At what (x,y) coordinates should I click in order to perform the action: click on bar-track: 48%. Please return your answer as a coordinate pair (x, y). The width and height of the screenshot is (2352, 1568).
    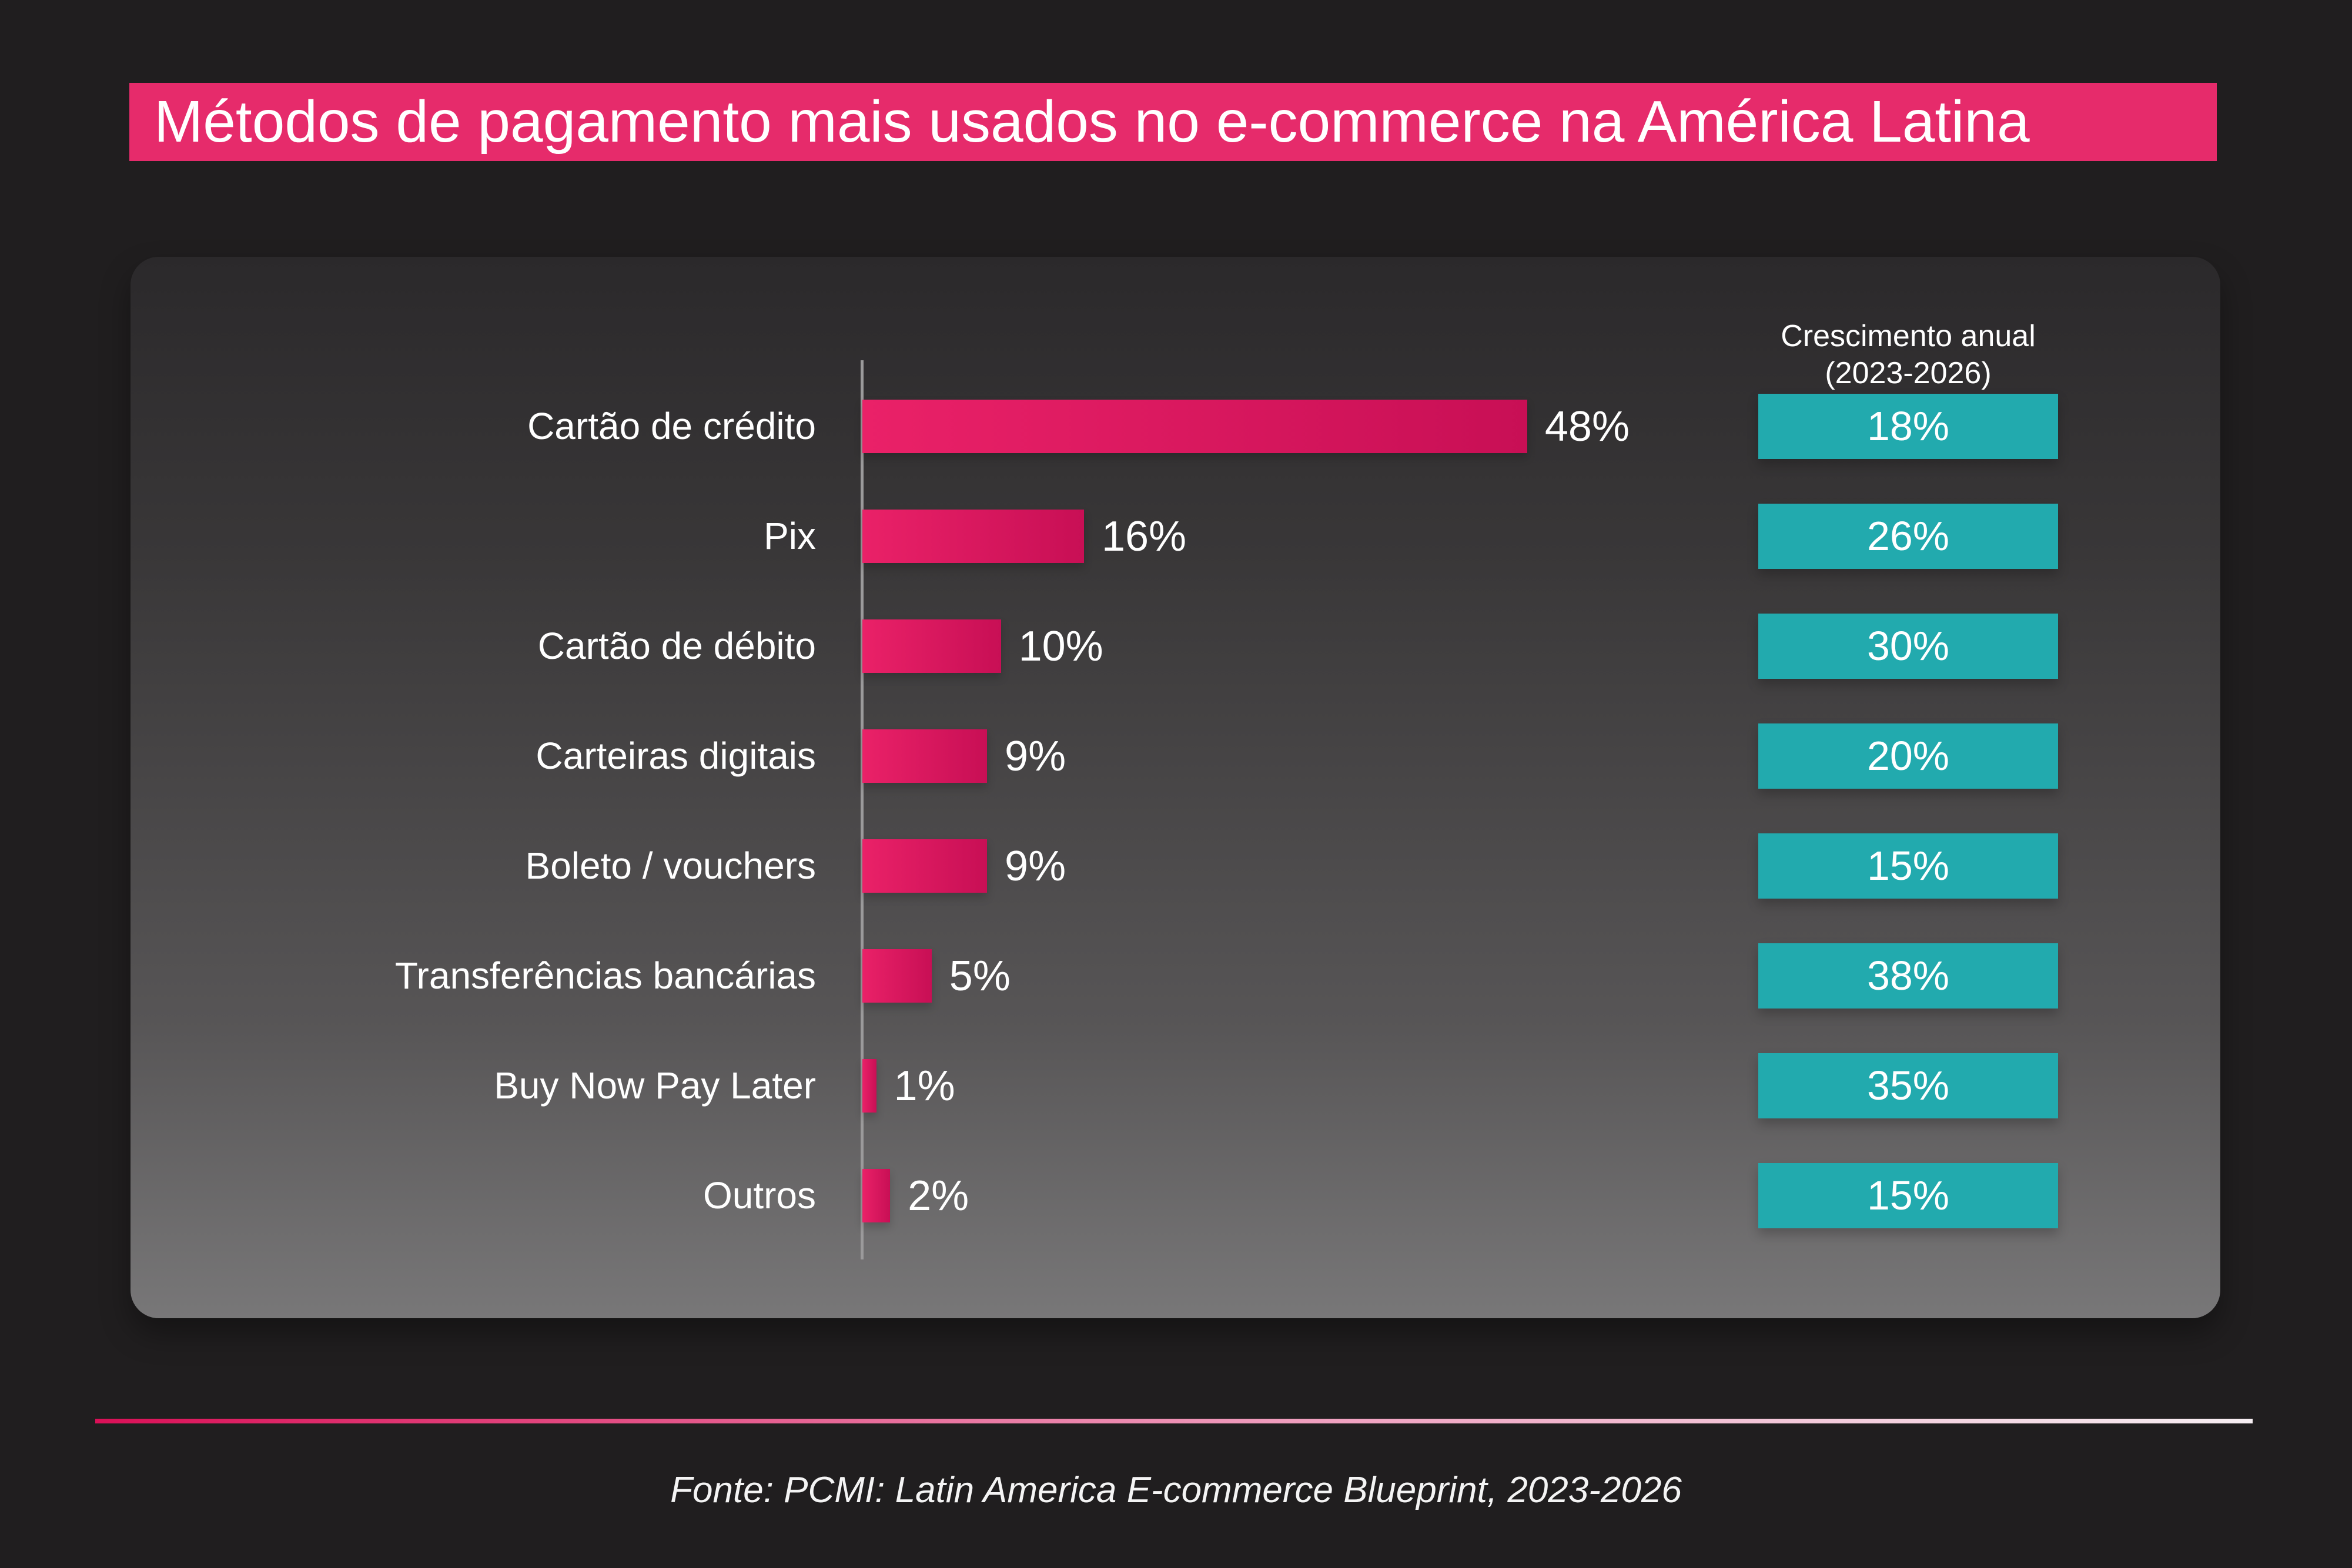
    Looking at the image, I should click on (1246, 426).